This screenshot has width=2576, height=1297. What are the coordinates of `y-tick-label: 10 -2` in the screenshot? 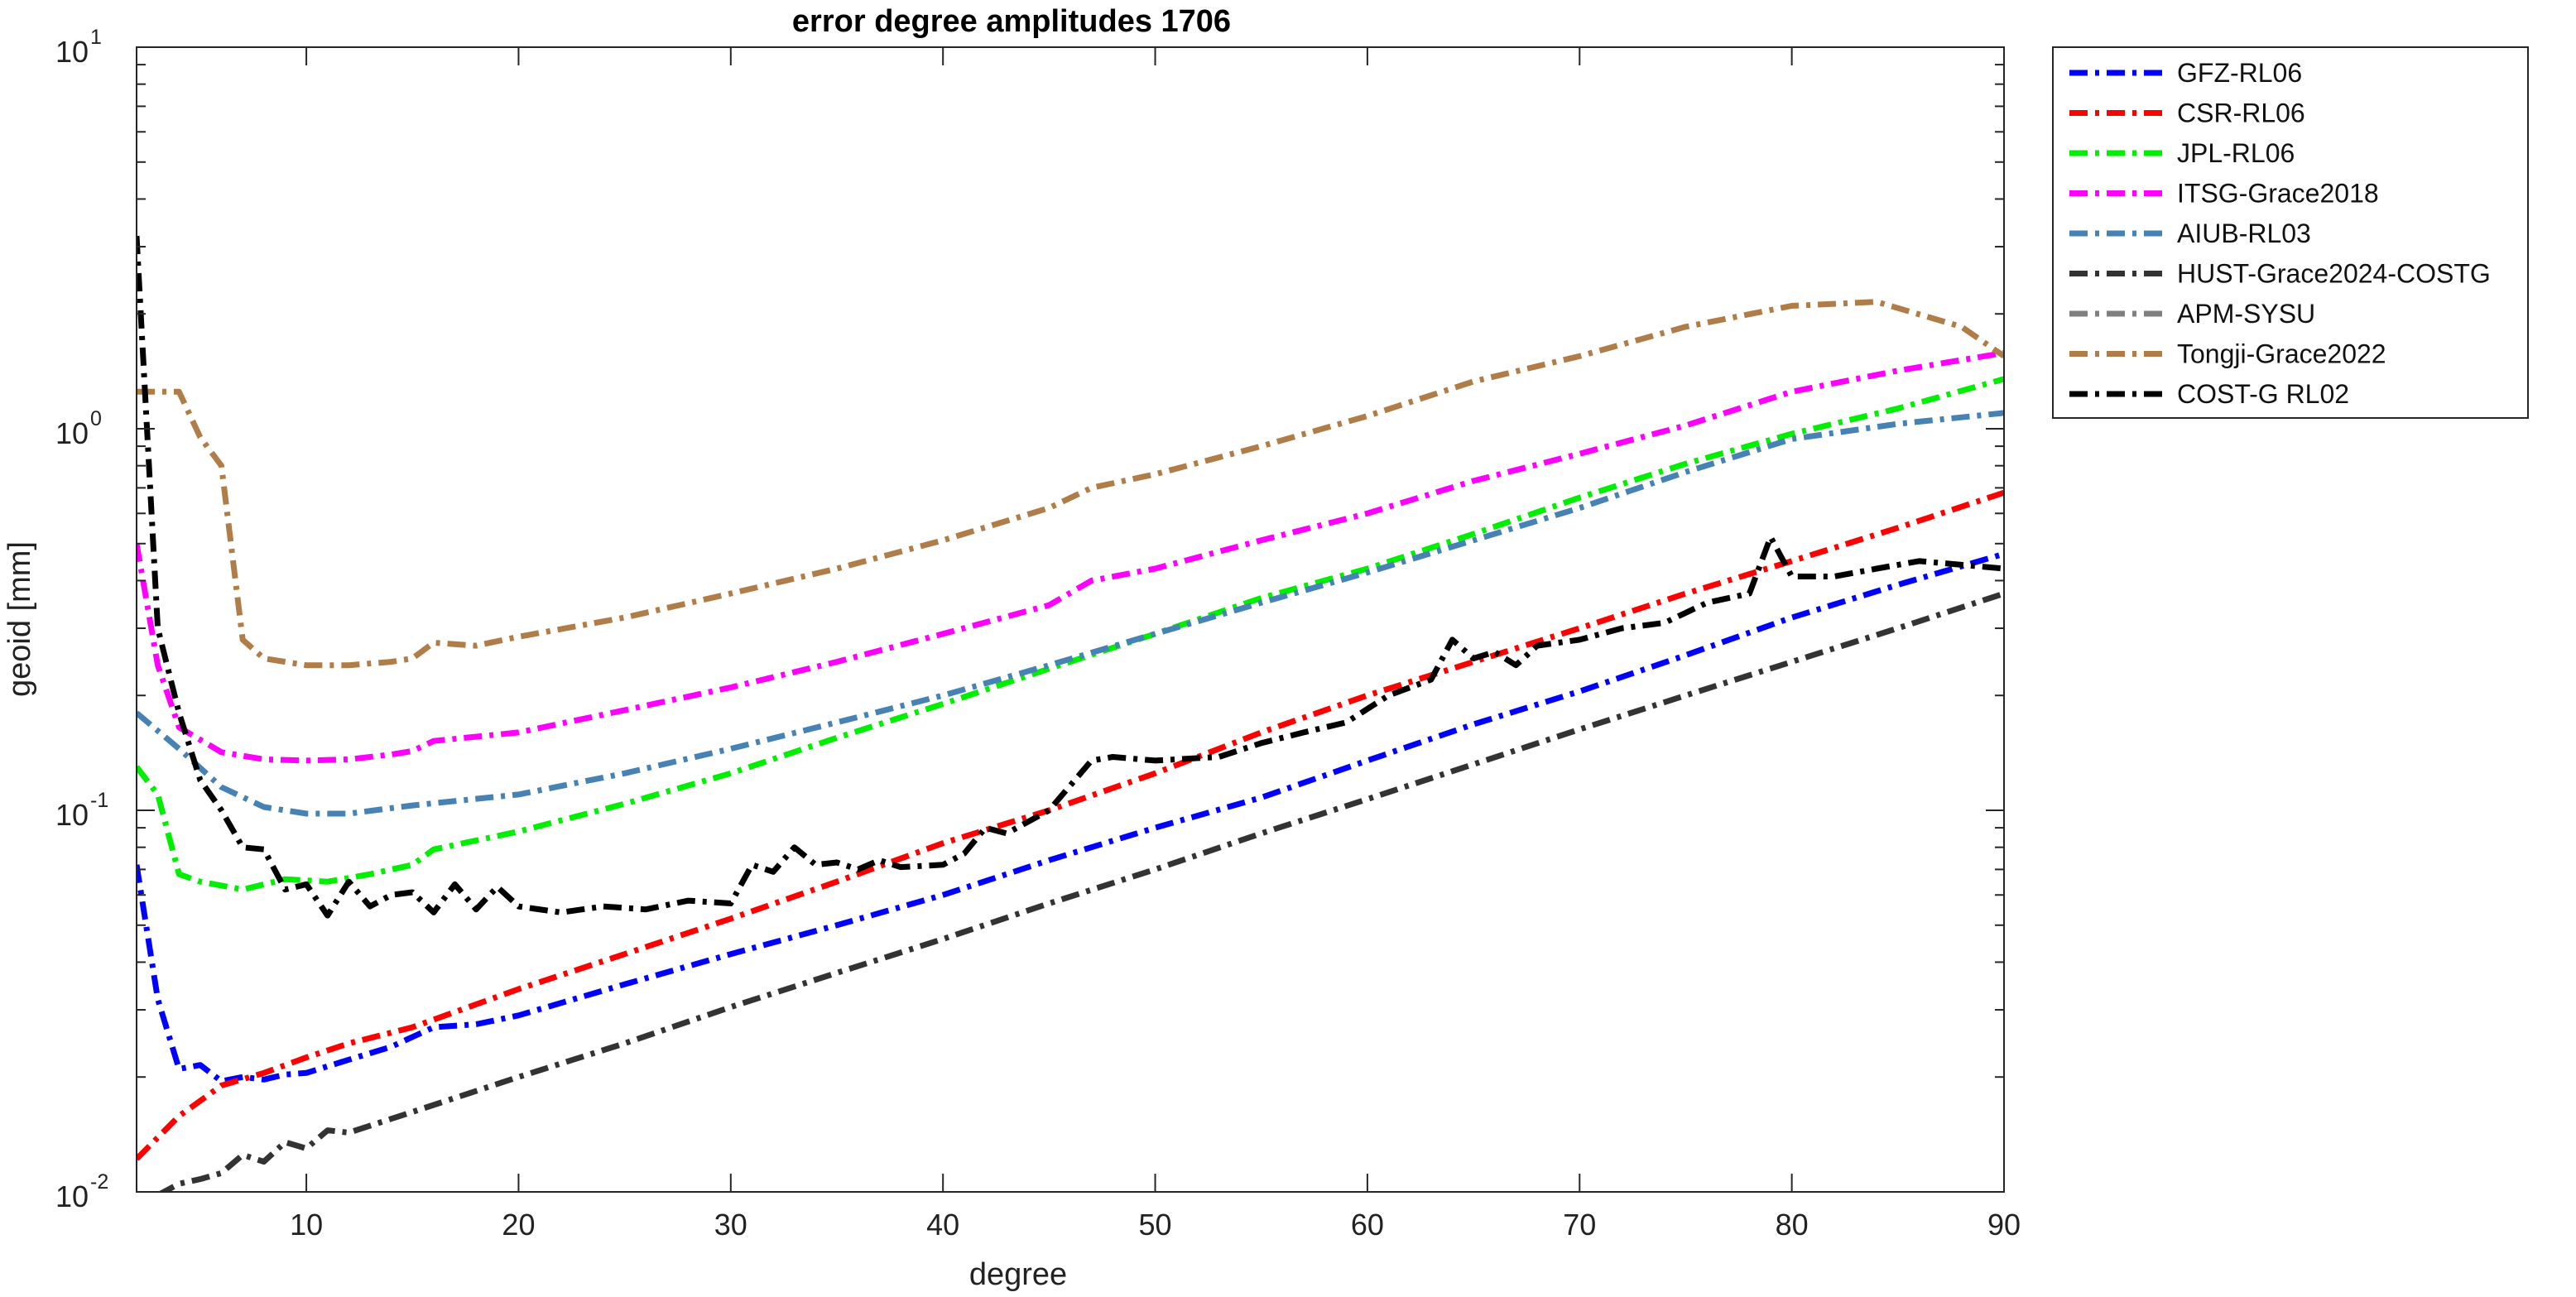 It's located at (81, 1191).